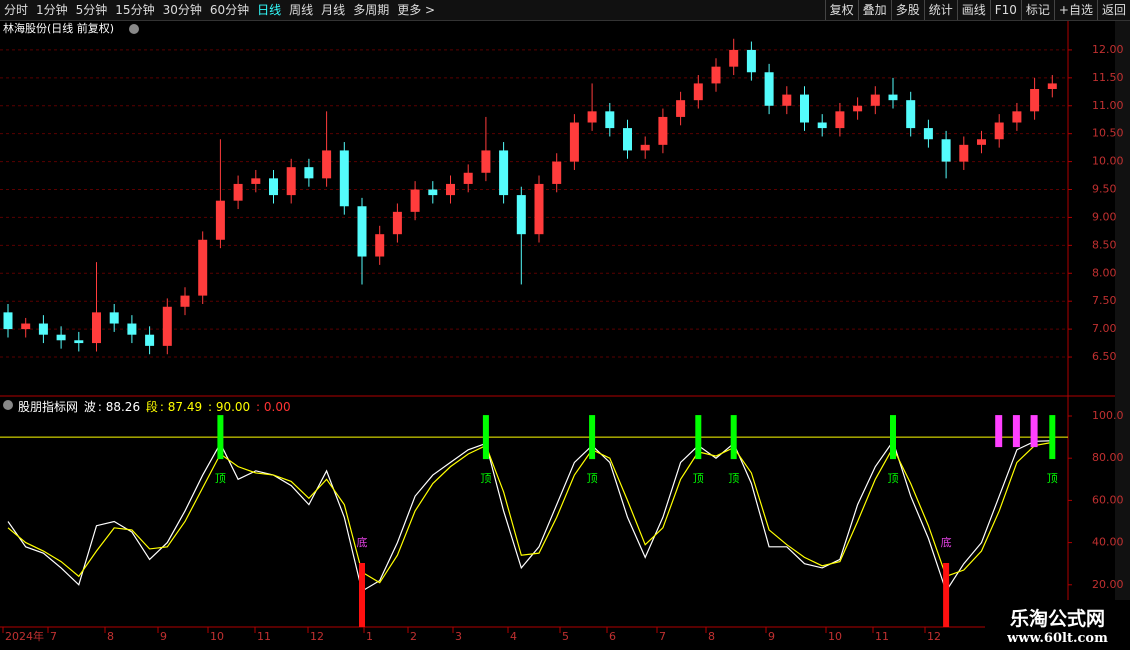 Image resolution: width=1130 pixels, height=650 pixels. What do you see at coordinates (1104, 189) in the screenshot?
I see `y-tick-label: 9.50` at bounding box center [1104, 189].